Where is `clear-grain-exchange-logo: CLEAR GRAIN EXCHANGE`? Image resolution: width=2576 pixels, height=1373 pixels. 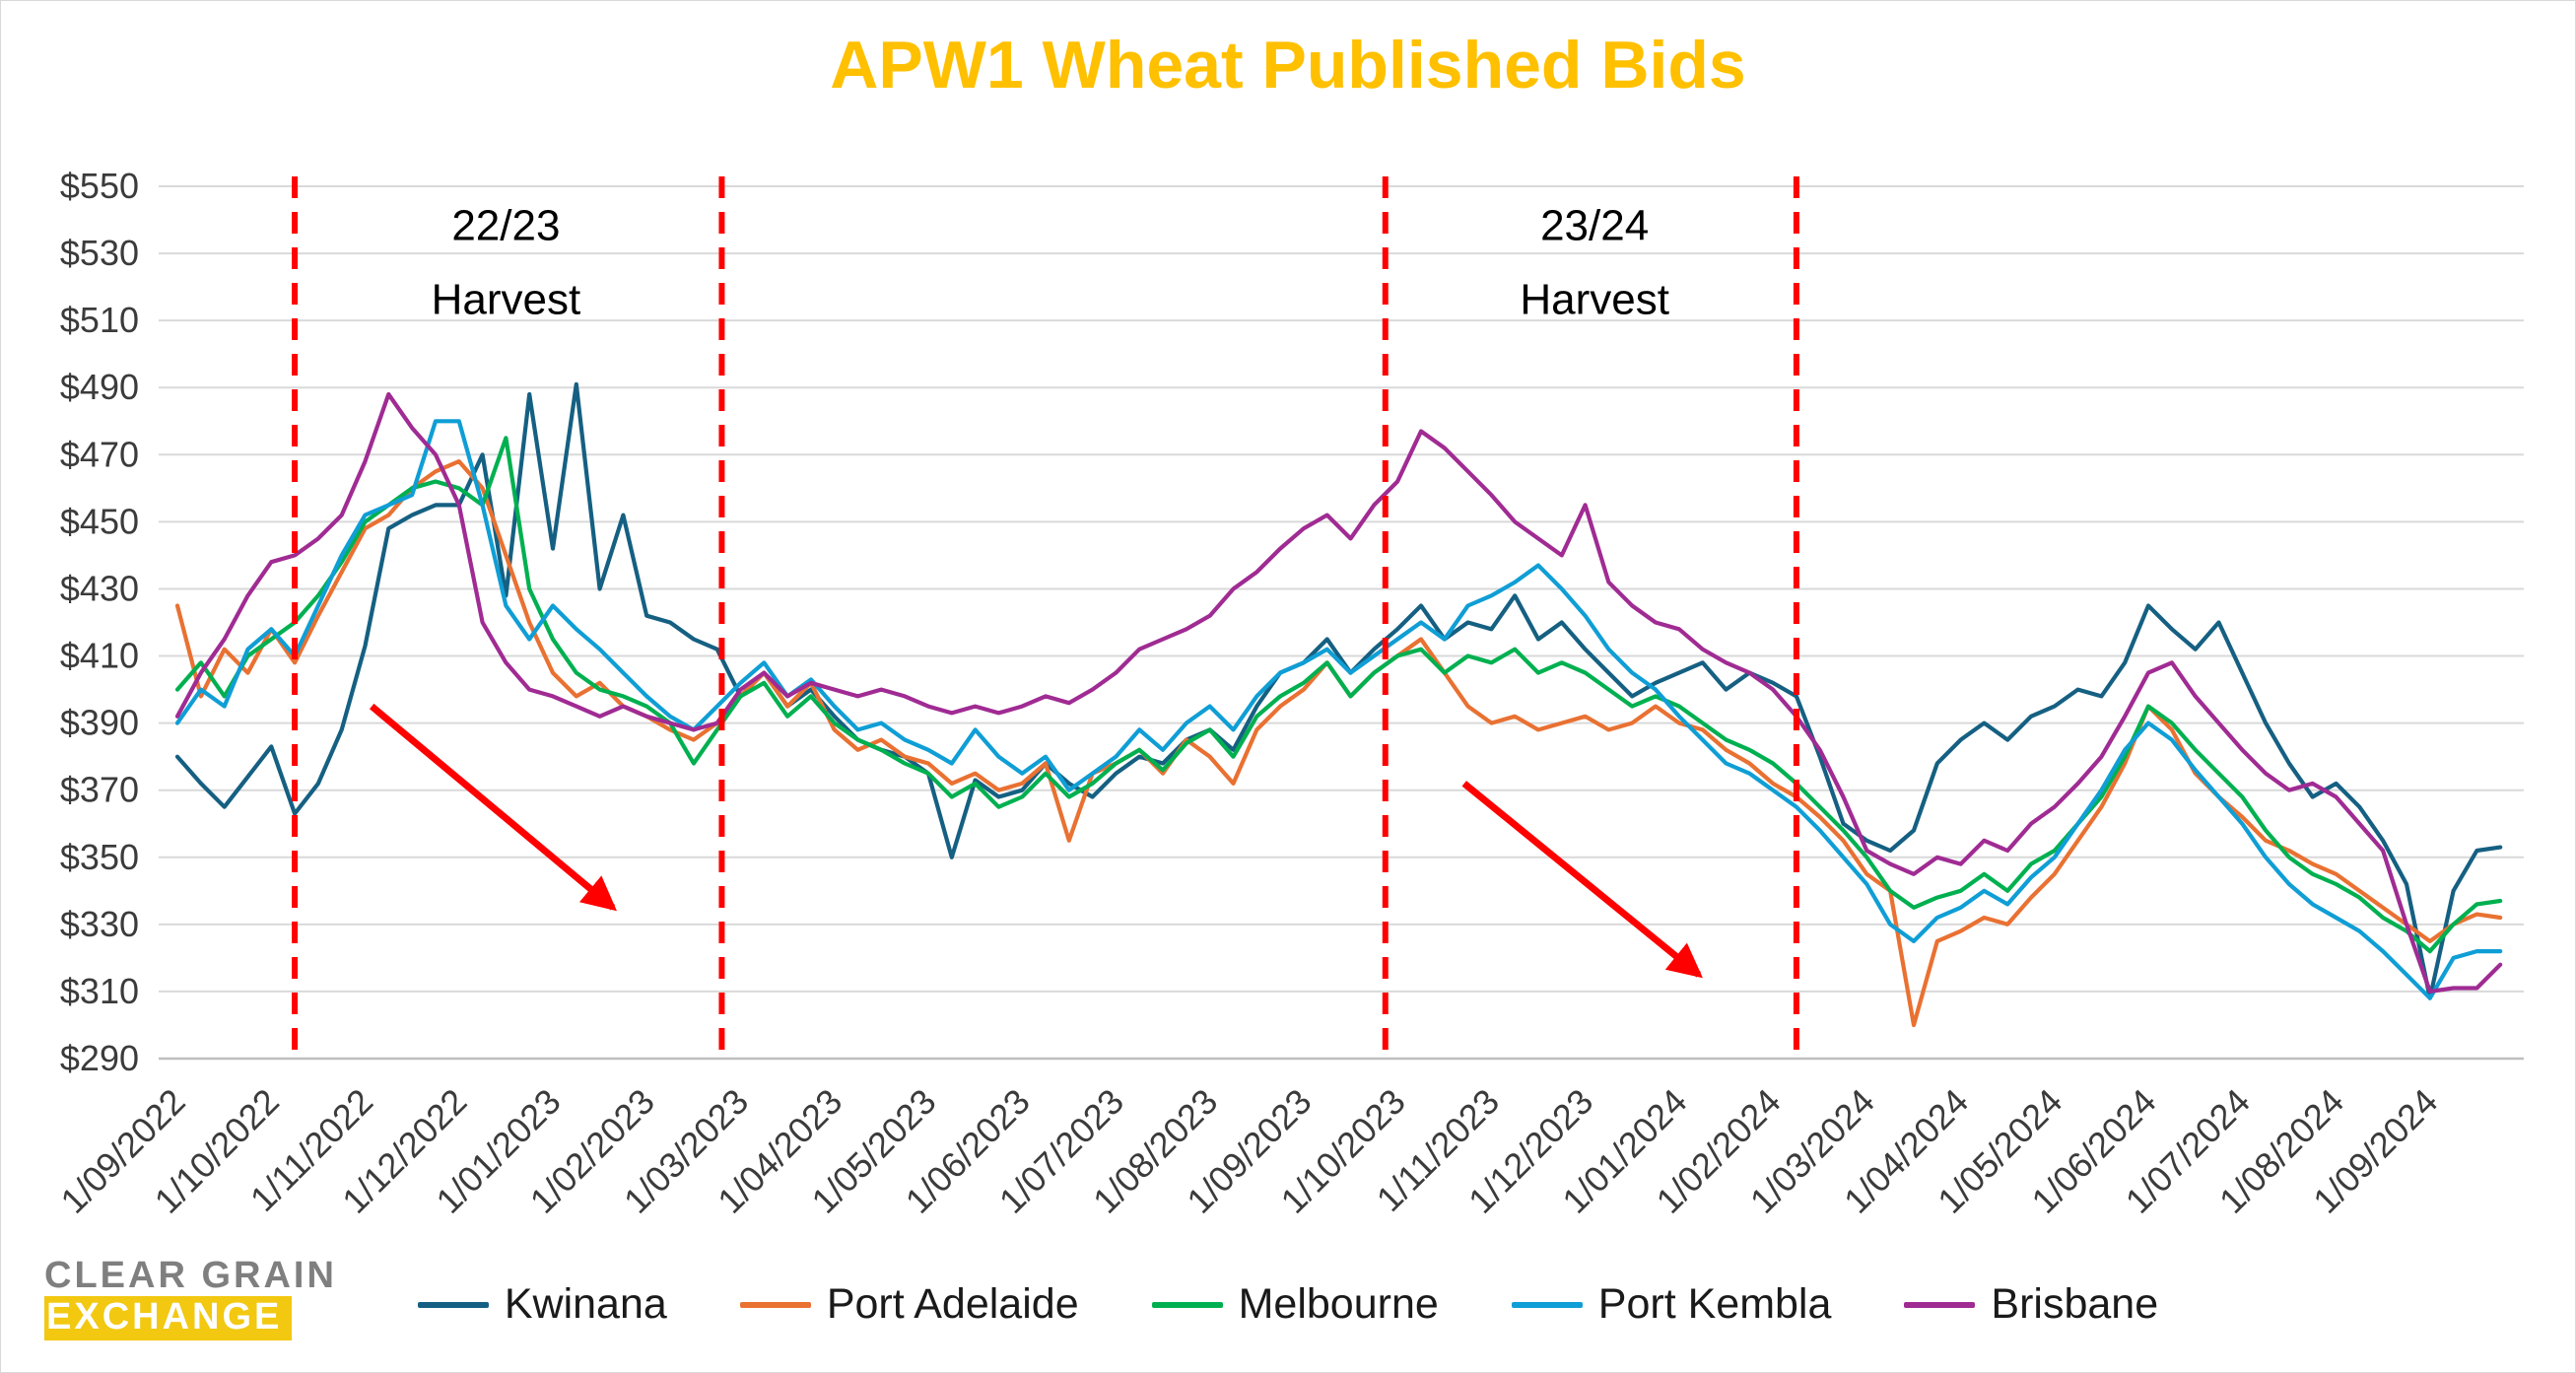
clear-grain-exchange-logo: CLEAR GRAIN EXCHANGE is located at coordinates (190, 1297).